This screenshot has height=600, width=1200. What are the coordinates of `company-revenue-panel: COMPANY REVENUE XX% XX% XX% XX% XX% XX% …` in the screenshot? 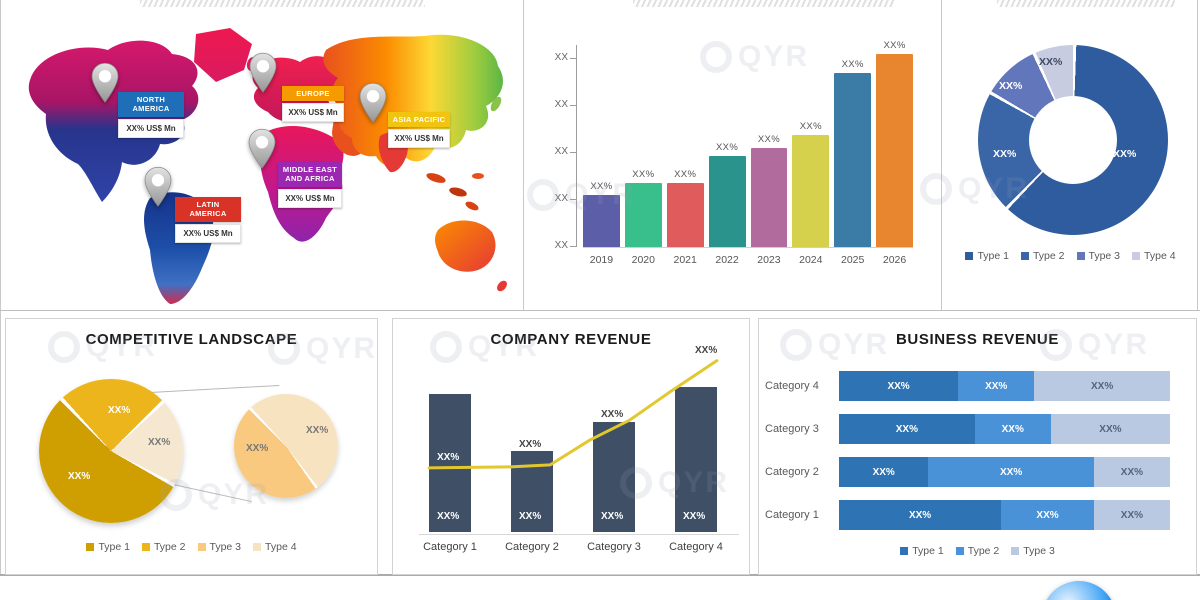 It's located at (571, 446).